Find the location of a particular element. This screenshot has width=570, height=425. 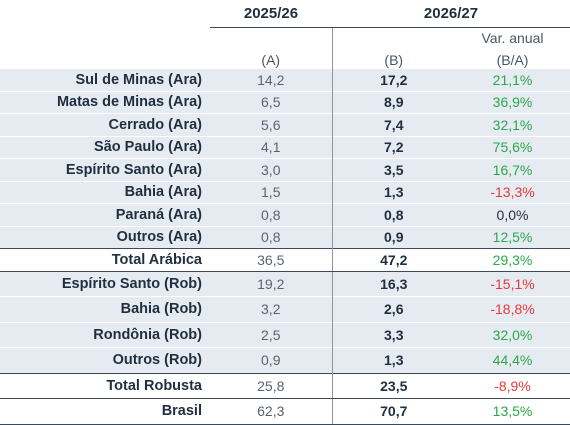

value-b: 16,3 is located at coordinates (393, 283).